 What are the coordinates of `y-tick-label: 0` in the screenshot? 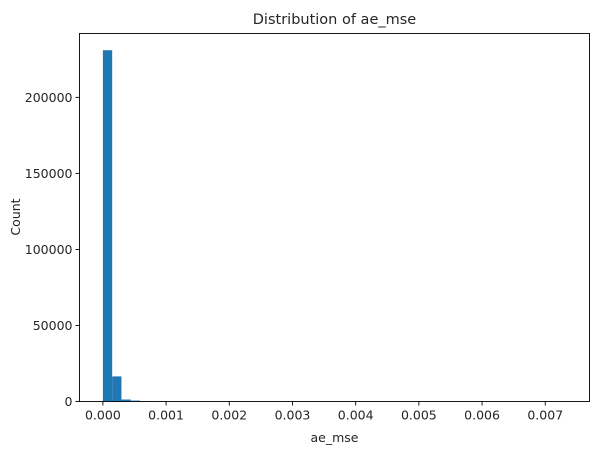 It's located at (69, 401).